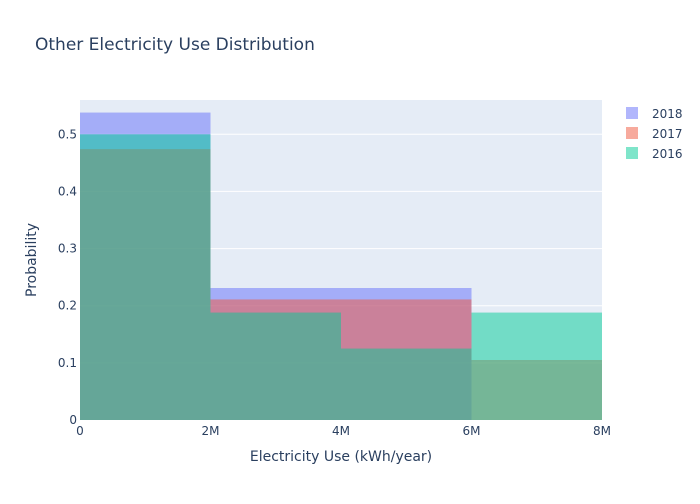 The image size is (700, 504). Describe the element at coordinates (73, 420) in the screenshot. I see `y-tick-label: 0` at that location.